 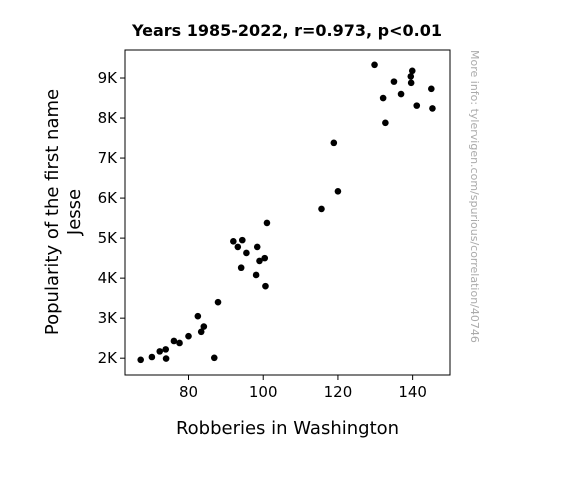 What do you see at coordinates (303, 388) in the screenshot?
I see `x-axis: 80 100 120 140` at bounding box center [303, 388].